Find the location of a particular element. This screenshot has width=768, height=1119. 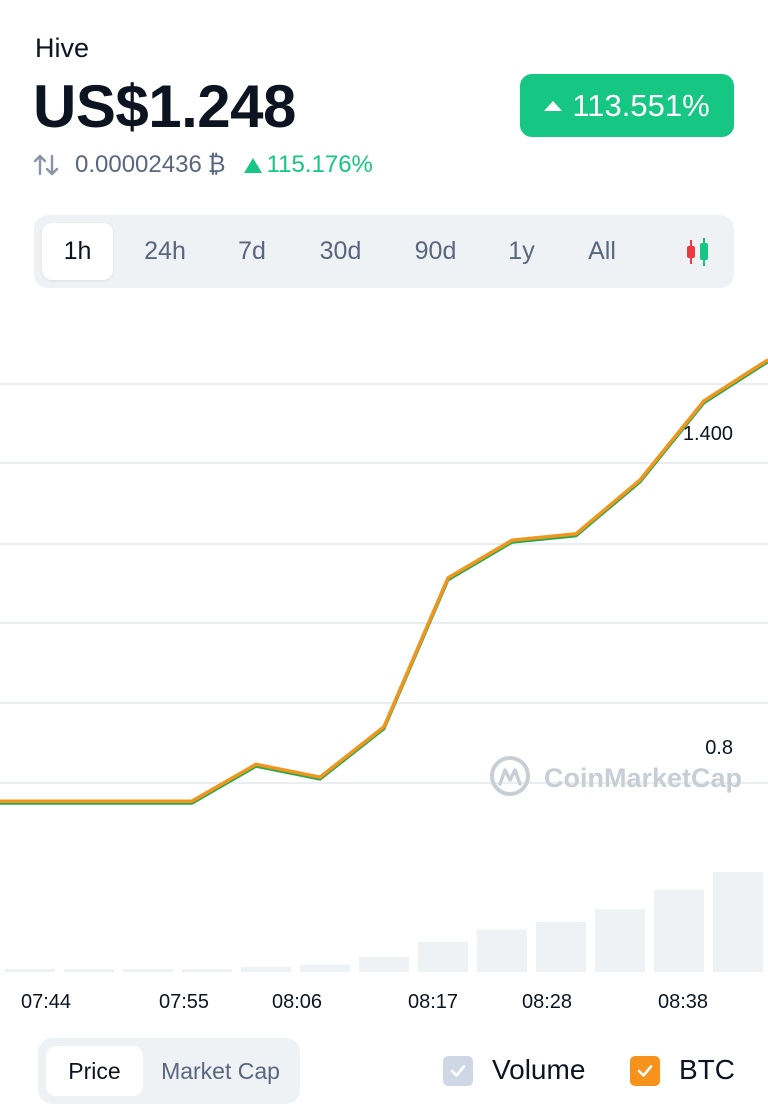

price-change-pct: 113.551% is located at coordinates (641, 105).